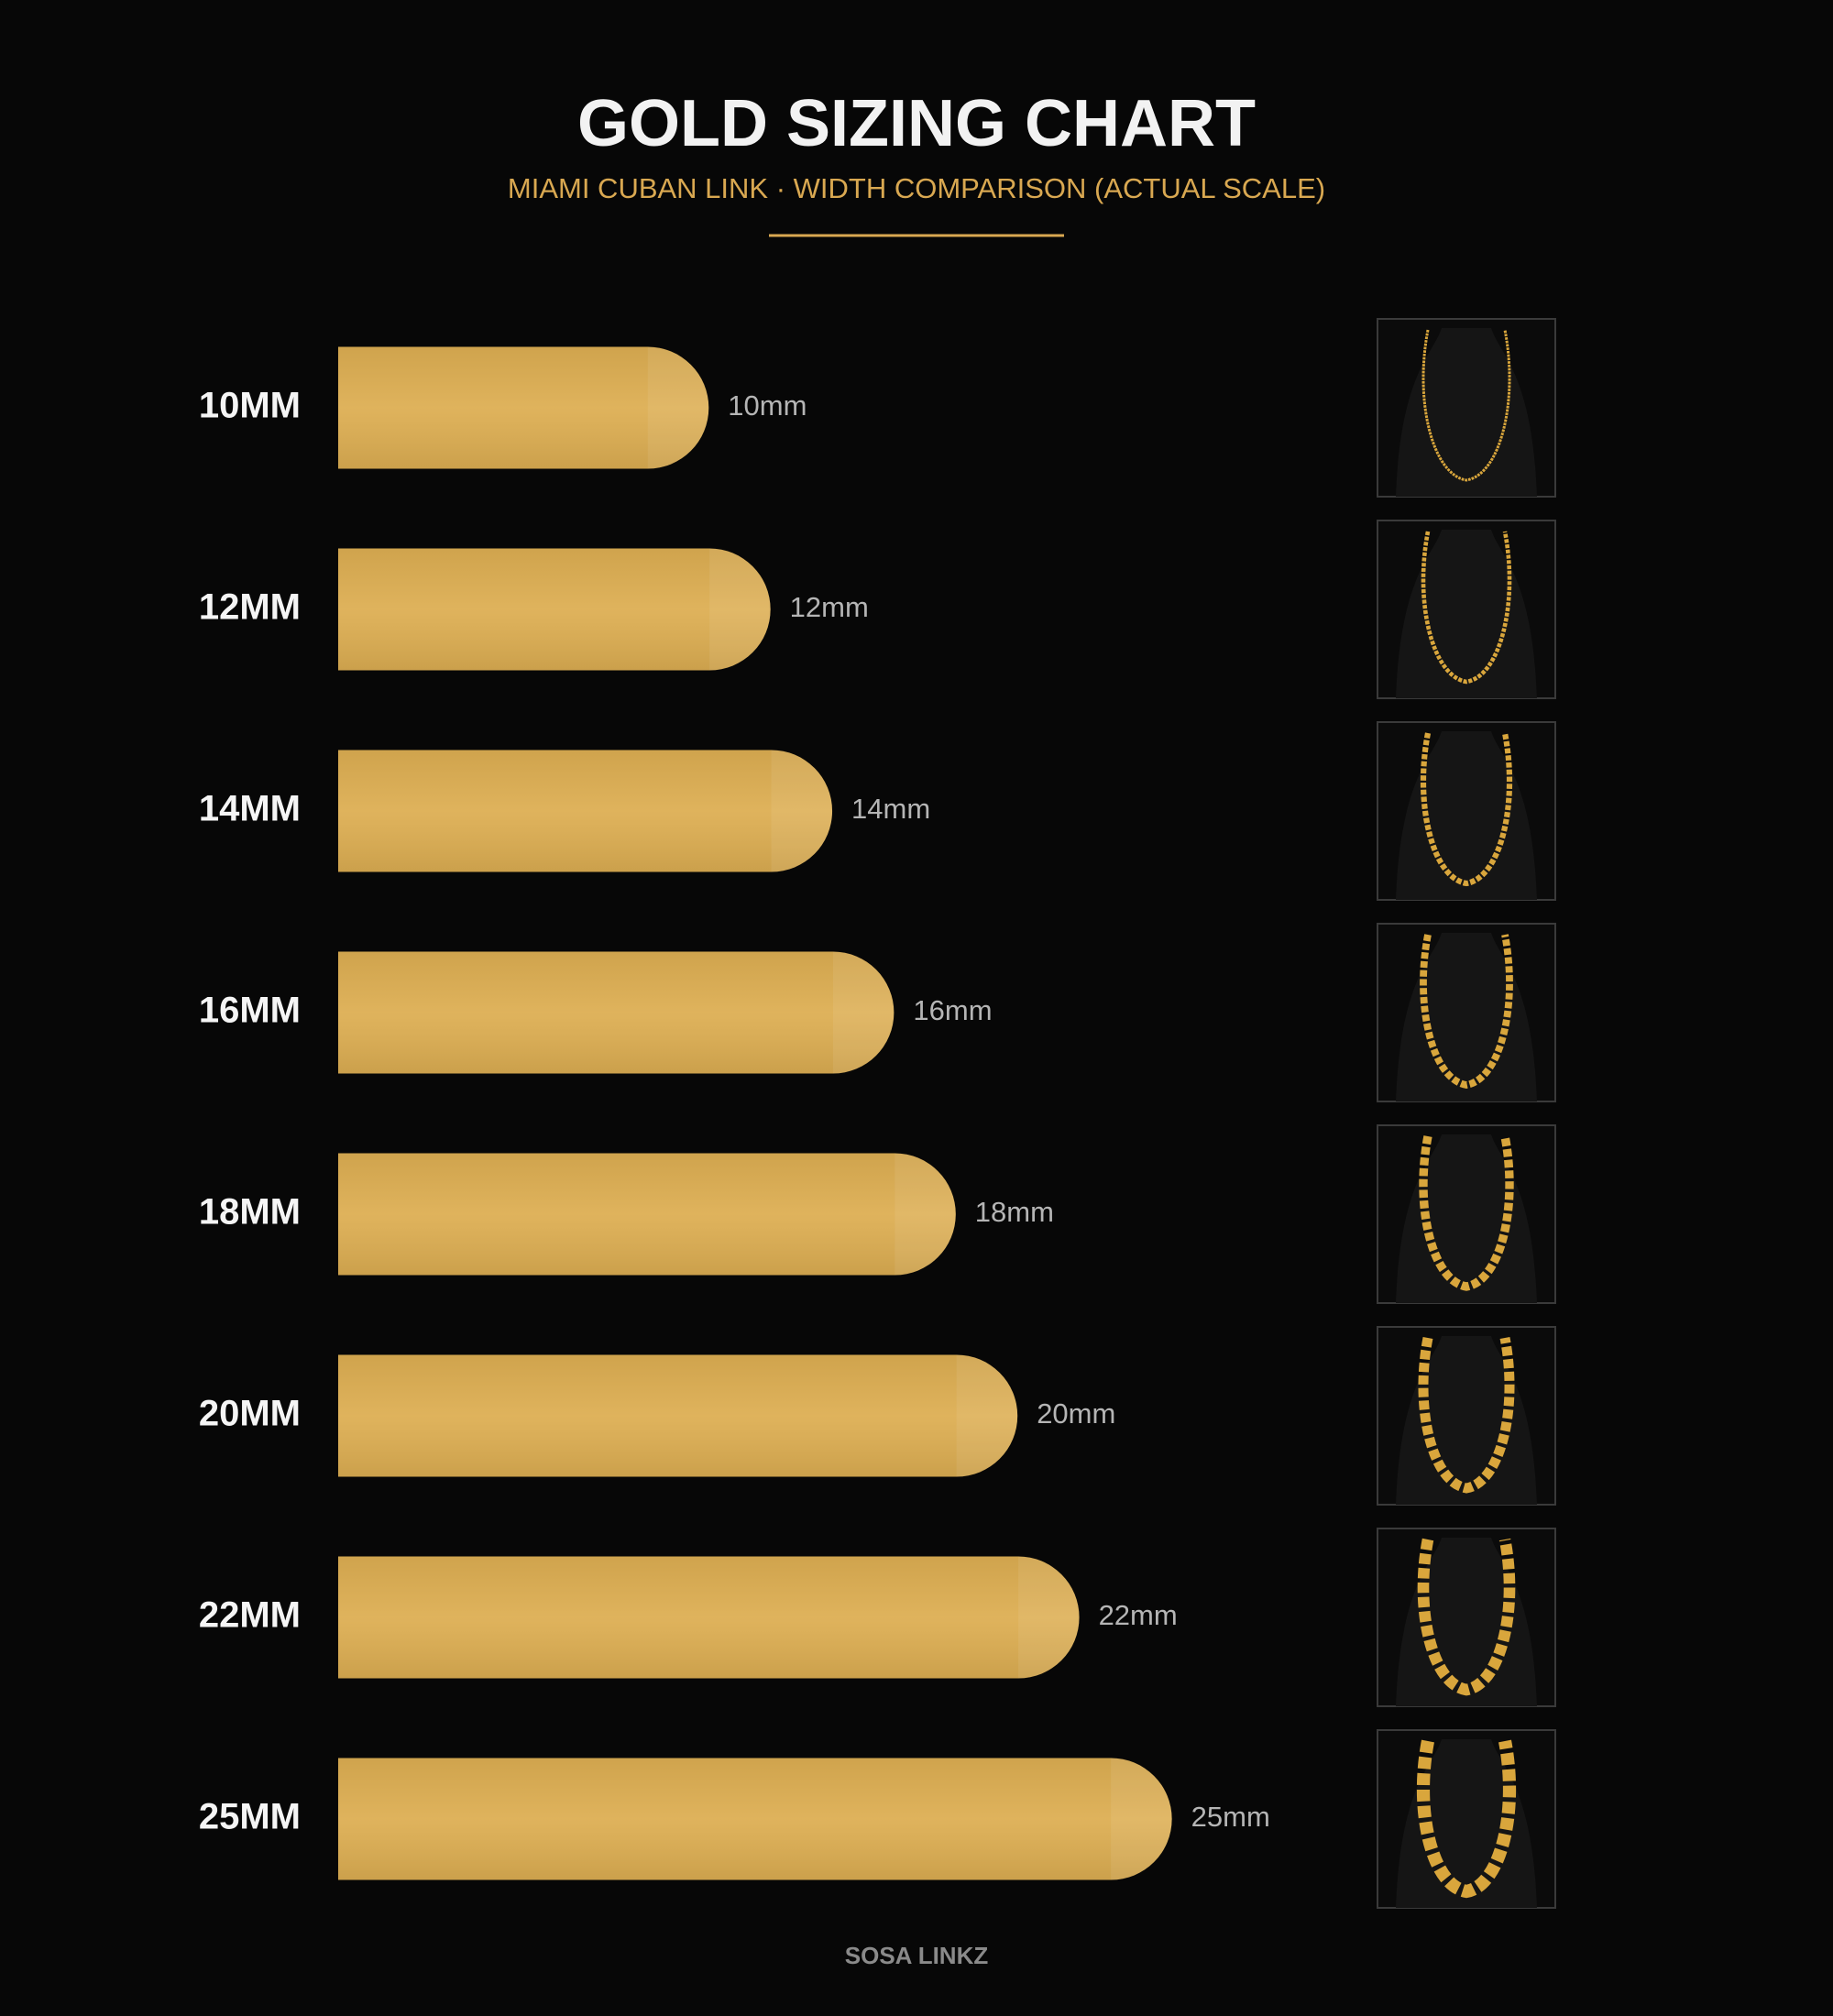 The height and width of the screenshot is (2016, 1833). I want to click on category-label: 10MM, so click(250, 406).